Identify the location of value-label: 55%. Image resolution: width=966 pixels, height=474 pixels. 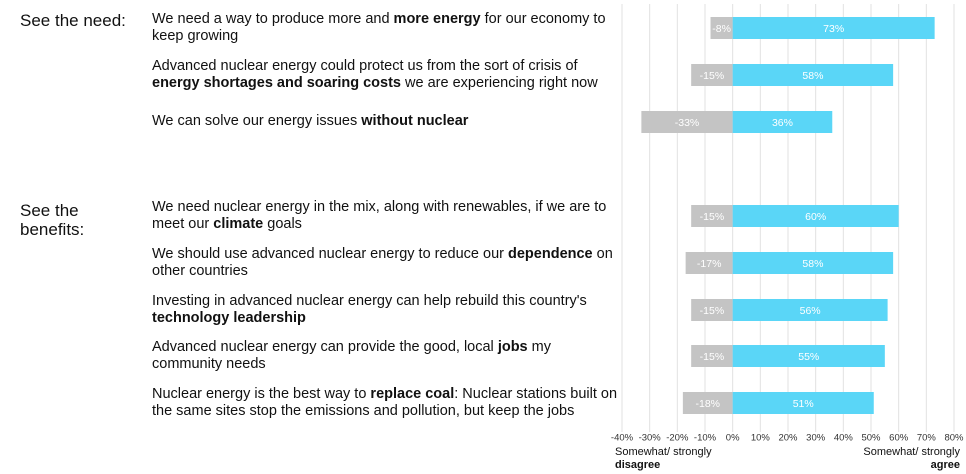
(808, 357).